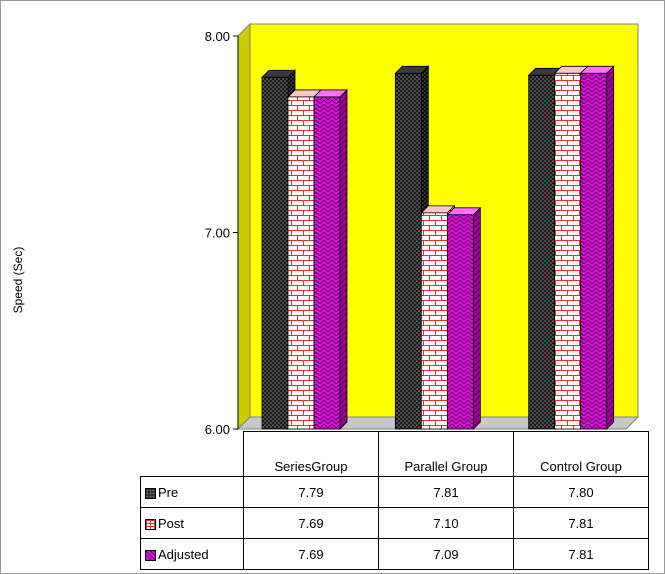  Describe the element at coordinates (311, 454) in the screenshot. I see `category-label: SeriesGroup` at that location.